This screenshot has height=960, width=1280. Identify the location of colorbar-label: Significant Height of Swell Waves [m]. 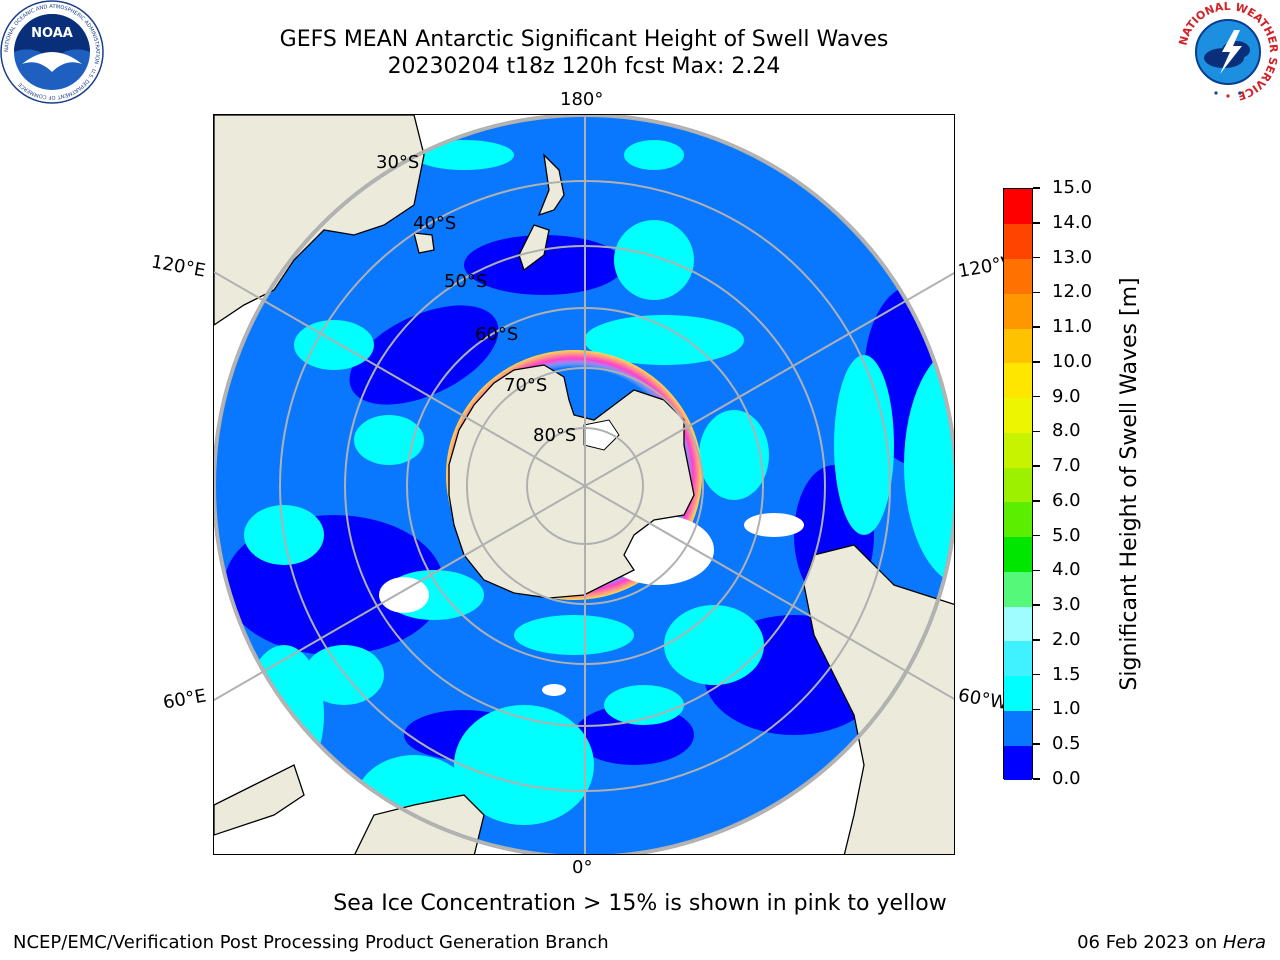
(1129, 484).